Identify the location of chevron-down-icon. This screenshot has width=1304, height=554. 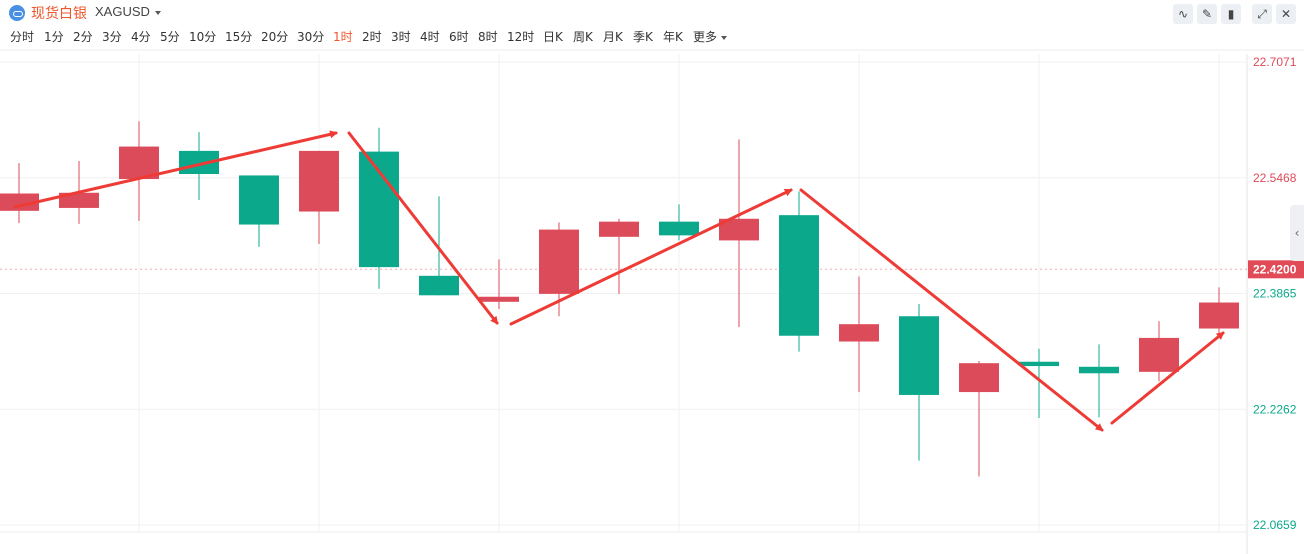
(158, 13).